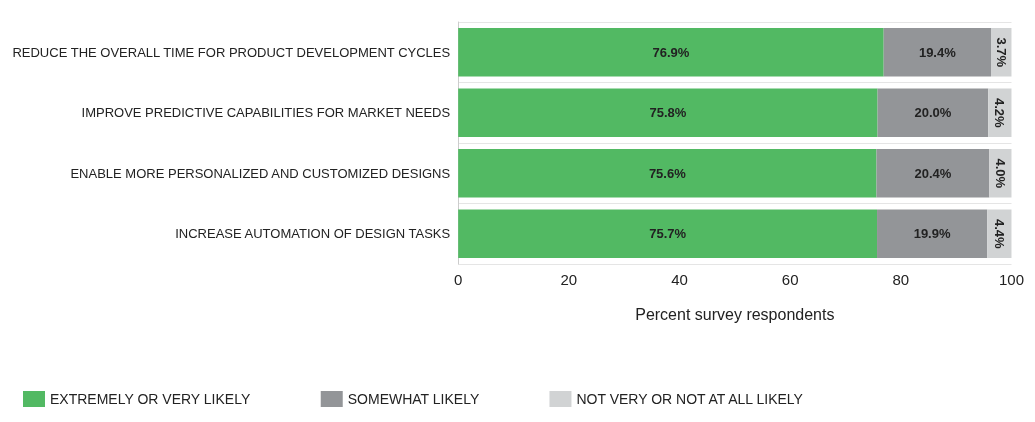 This screenshot has width=1035, height=422. What do you see at coordinates (1000, 173) in the screenshot?
I see `data-label: 4.0%` at bounding box center [1000, 173].